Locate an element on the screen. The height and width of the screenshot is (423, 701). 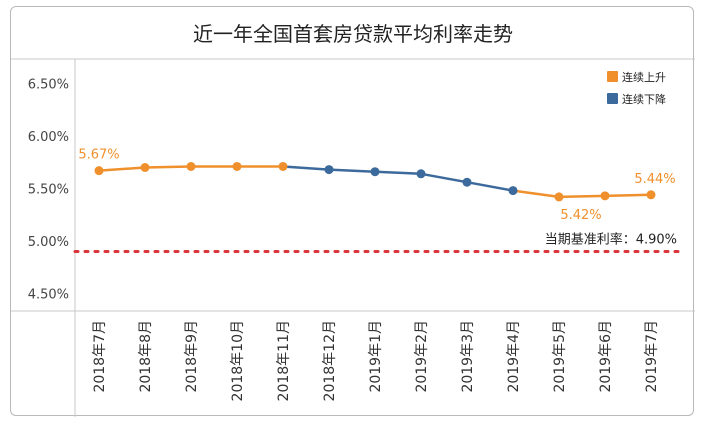
x-tick-label: 2018年8月 is located at coordinates (146, 356).